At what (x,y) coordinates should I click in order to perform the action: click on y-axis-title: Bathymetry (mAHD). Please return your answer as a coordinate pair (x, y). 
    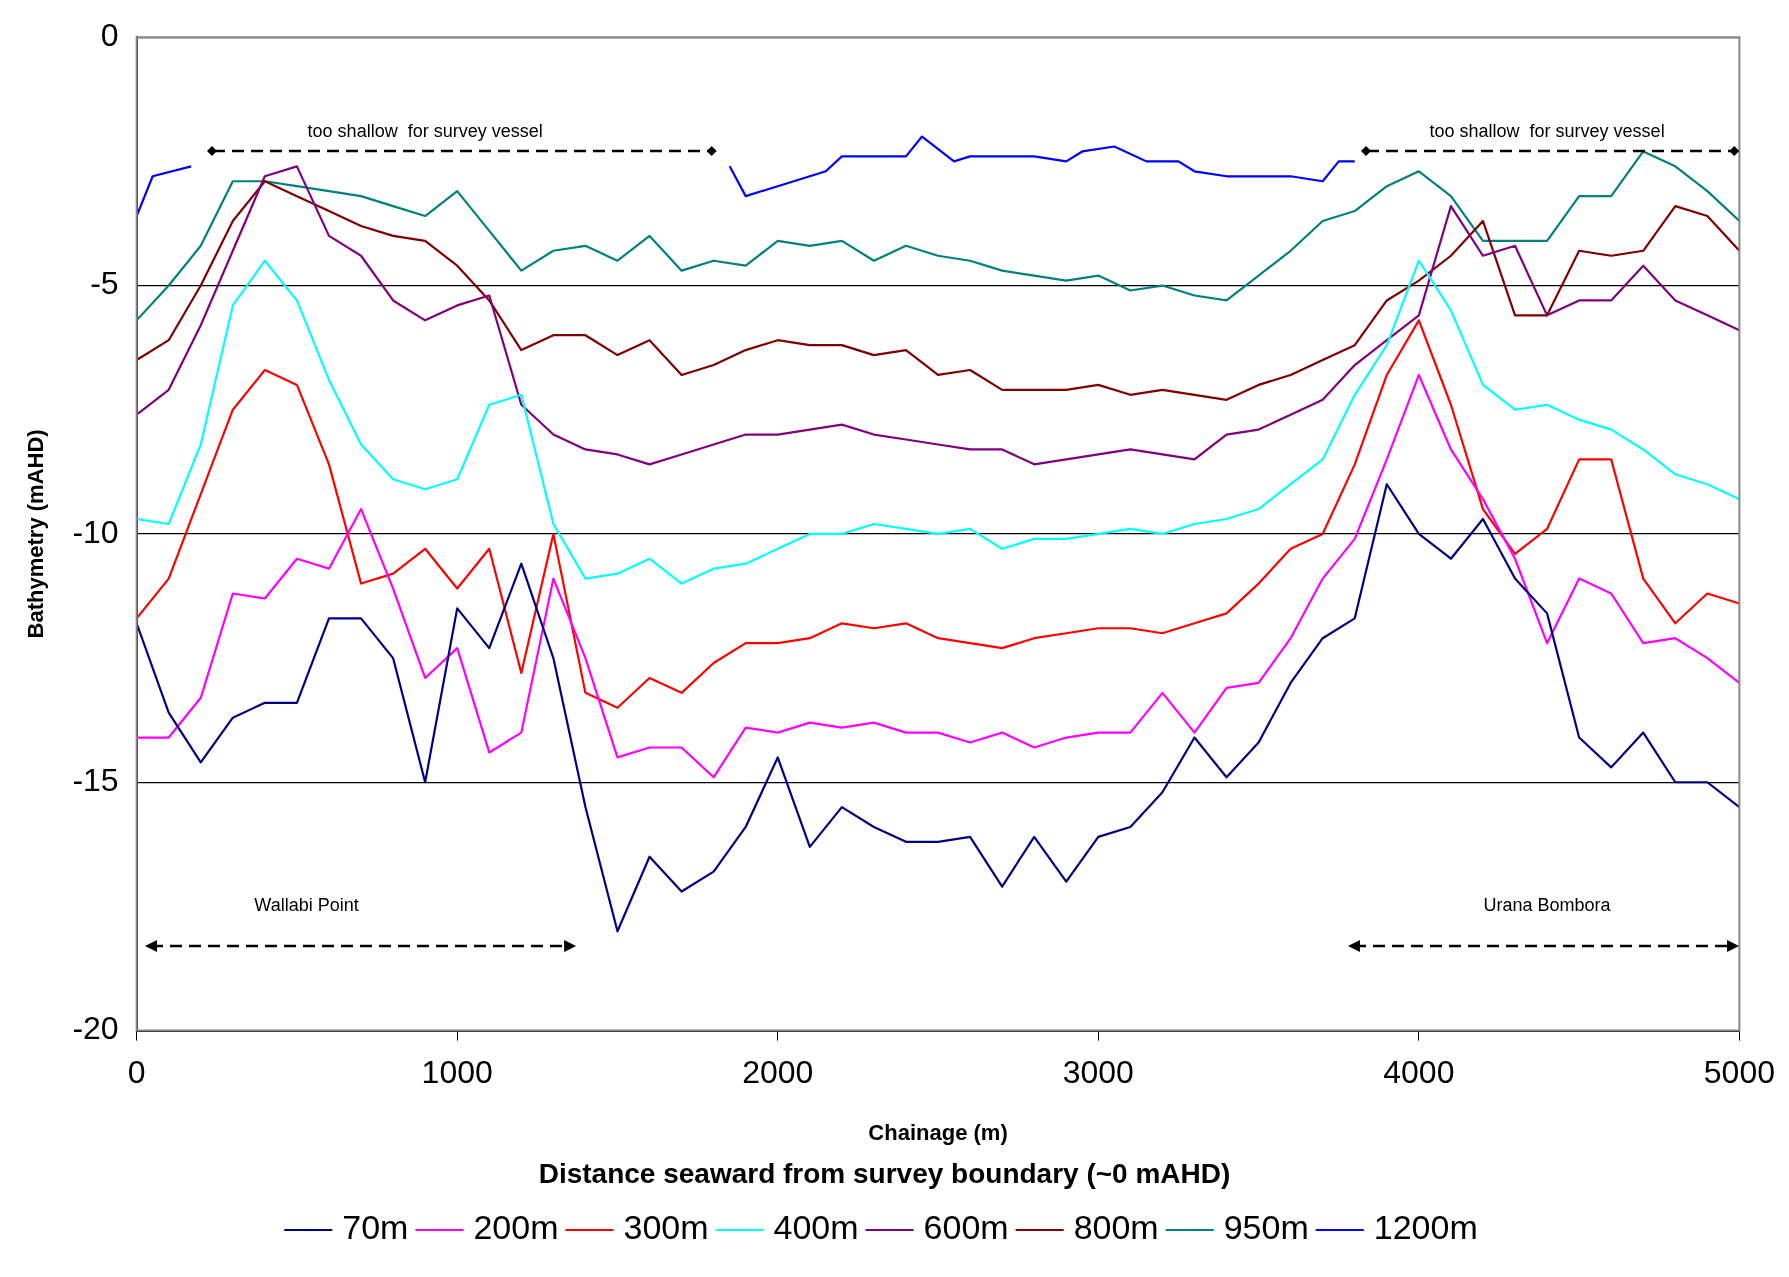
    Looking at the image, I should click on (36, 534).